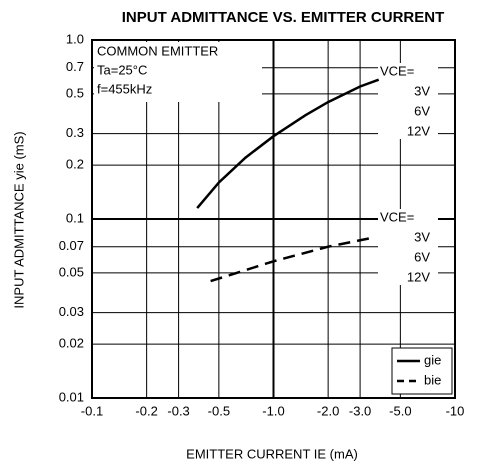  What do you see at coordinates (75, 164) in the screenshot?
I see `y-tick-label: 0.2` at bounding box center [75, 164].